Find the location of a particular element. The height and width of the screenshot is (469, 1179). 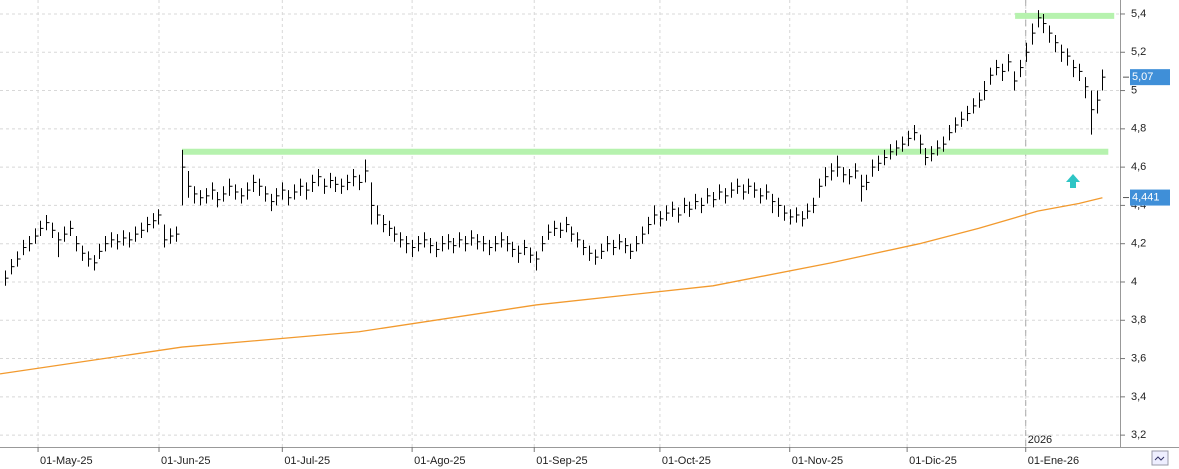

y-tick-label: 4 is located at coordinates (1134, 282).